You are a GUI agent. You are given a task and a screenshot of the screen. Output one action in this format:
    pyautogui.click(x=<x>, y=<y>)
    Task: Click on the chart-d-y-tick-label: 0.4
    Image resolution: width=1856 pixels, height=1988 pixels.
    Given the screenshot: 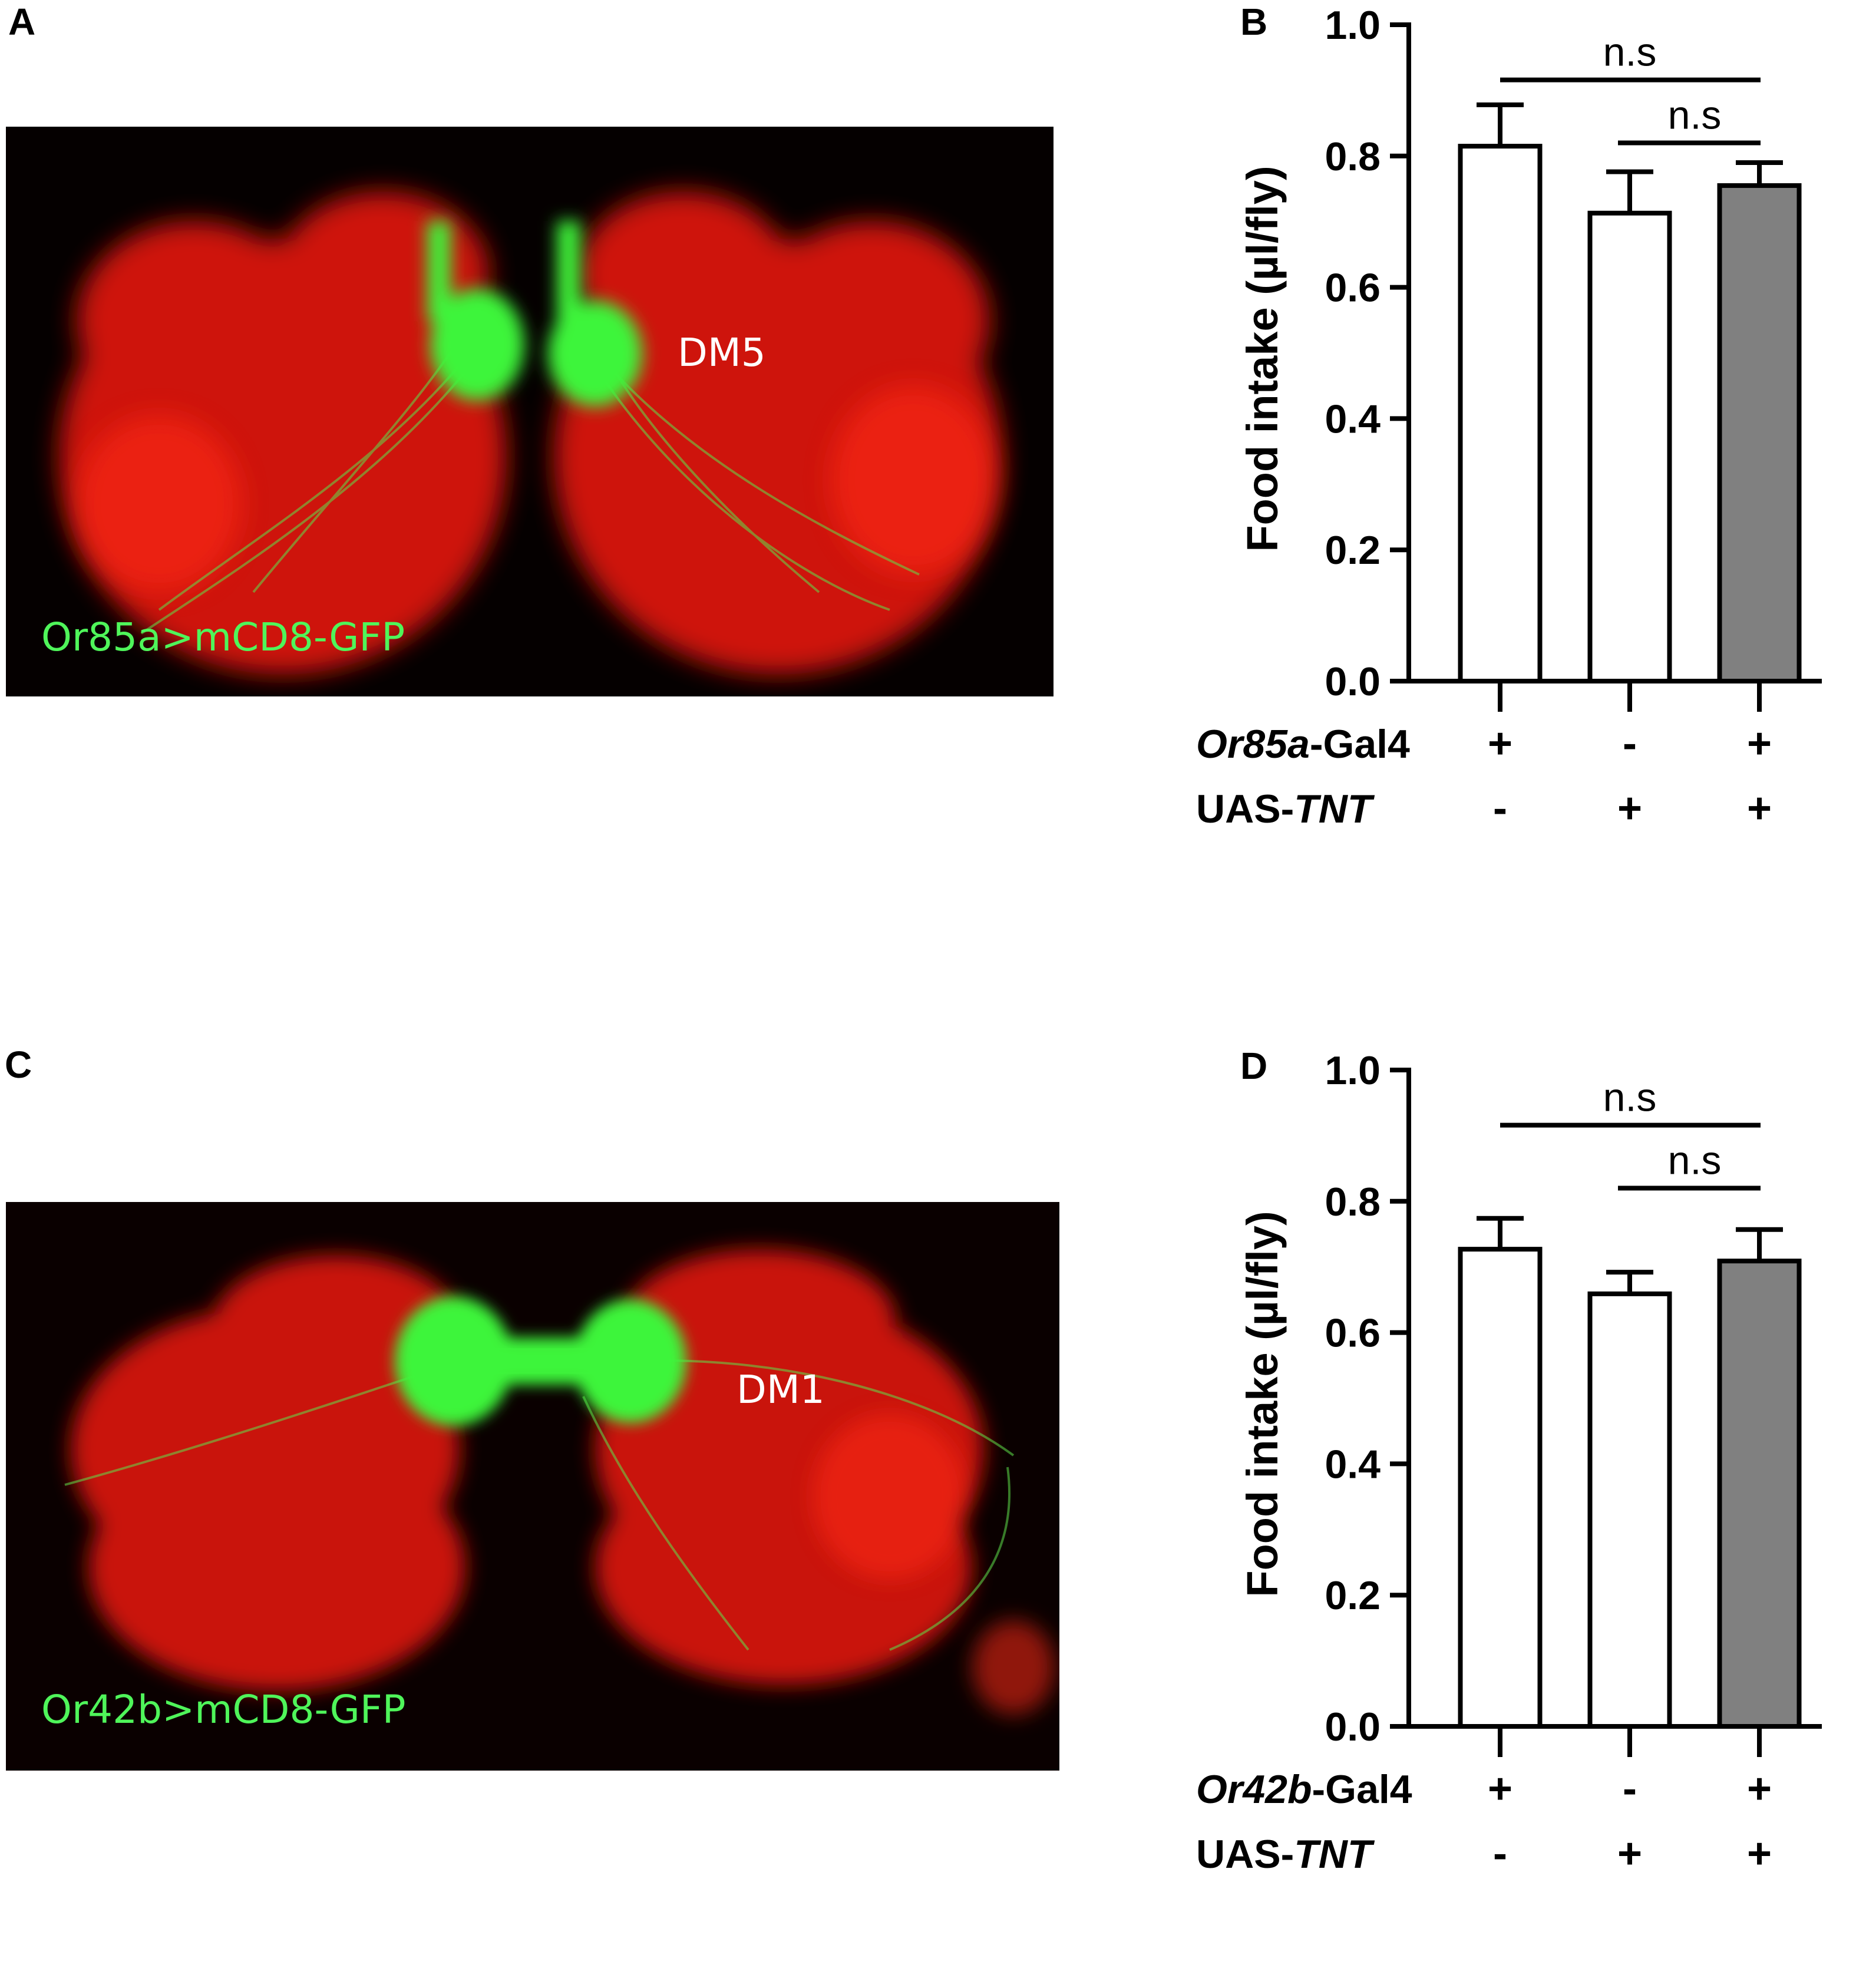 What is the action you would take?
    pyautogui.click(x=1353, y=1464)
    